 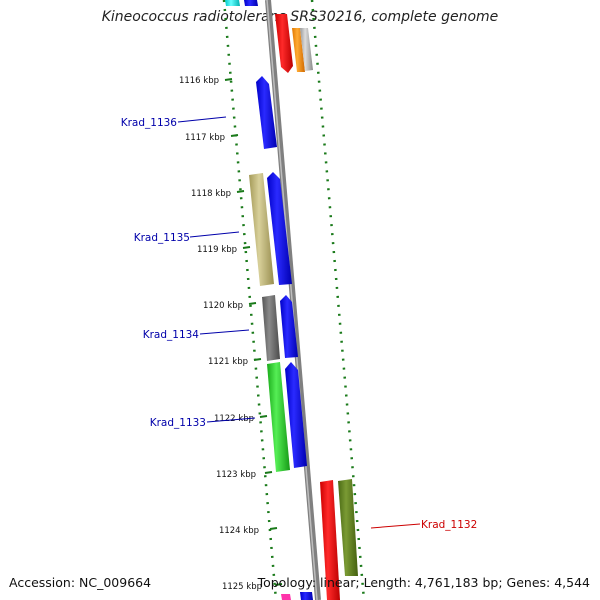 What do you see at coordinates (217, 250) in the screenshot?
I see `ruler-label: 1119 kbp` at bounding box center [217, 250].